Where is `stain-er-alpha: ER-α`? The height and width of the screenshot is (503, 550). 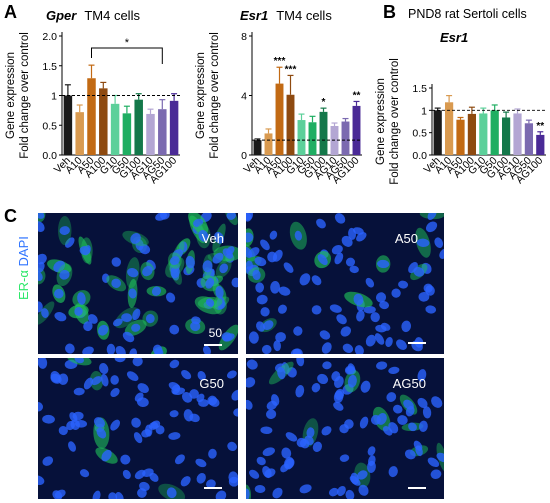
stain-er-alpha: ER-α is located at coordinates (23, 285).